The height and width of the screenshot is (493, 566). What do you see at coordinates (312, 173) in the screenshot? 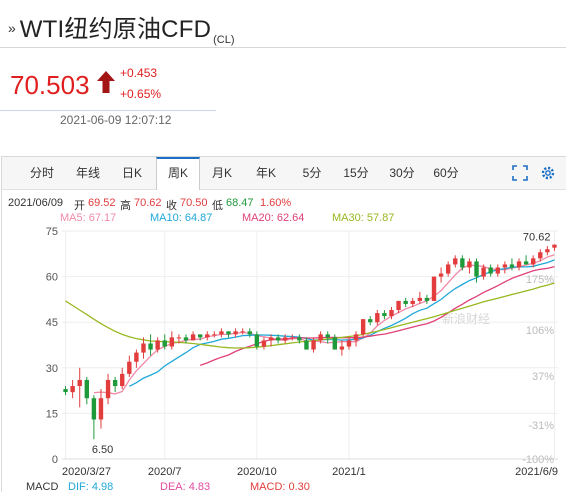
I see `tab-5min: 5分` at bounding box center [312, 173].